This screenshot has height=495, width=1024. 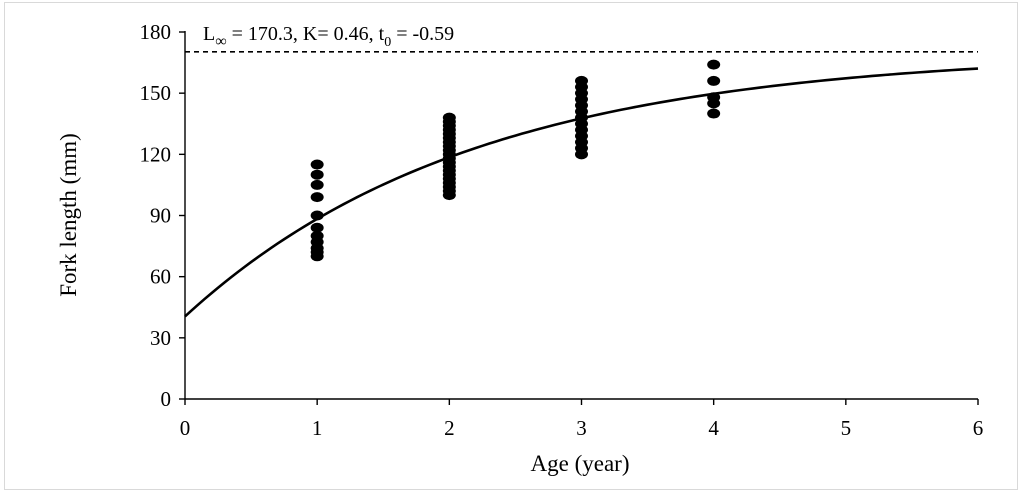 I want to click on y-tick-label-150: 150, so click(x=156, y=93).